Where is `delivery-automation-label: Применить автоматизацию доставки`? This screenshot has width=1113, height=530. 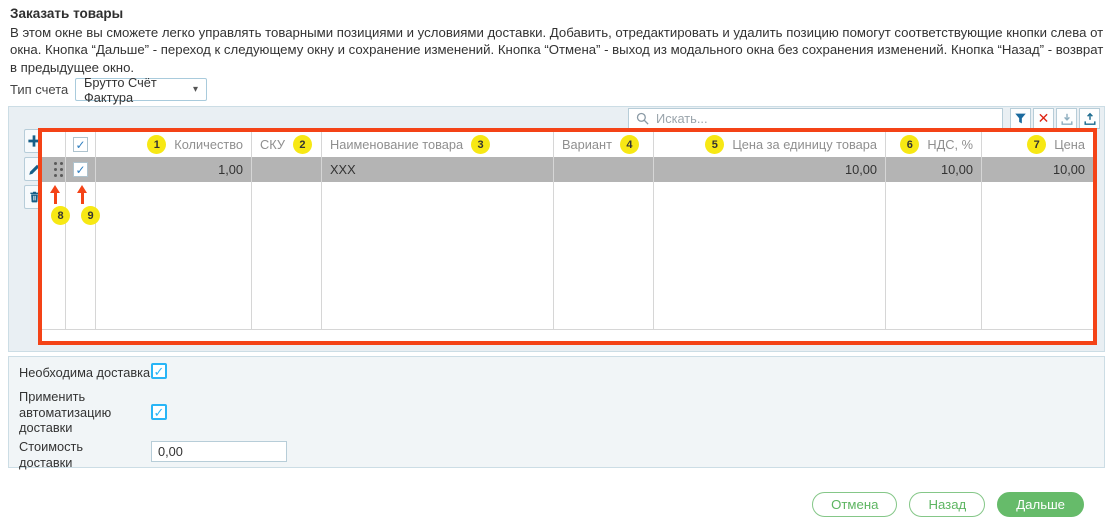
delivery-automation-label: Применить автоматизацию доставки is located at coordinates (65, 412).